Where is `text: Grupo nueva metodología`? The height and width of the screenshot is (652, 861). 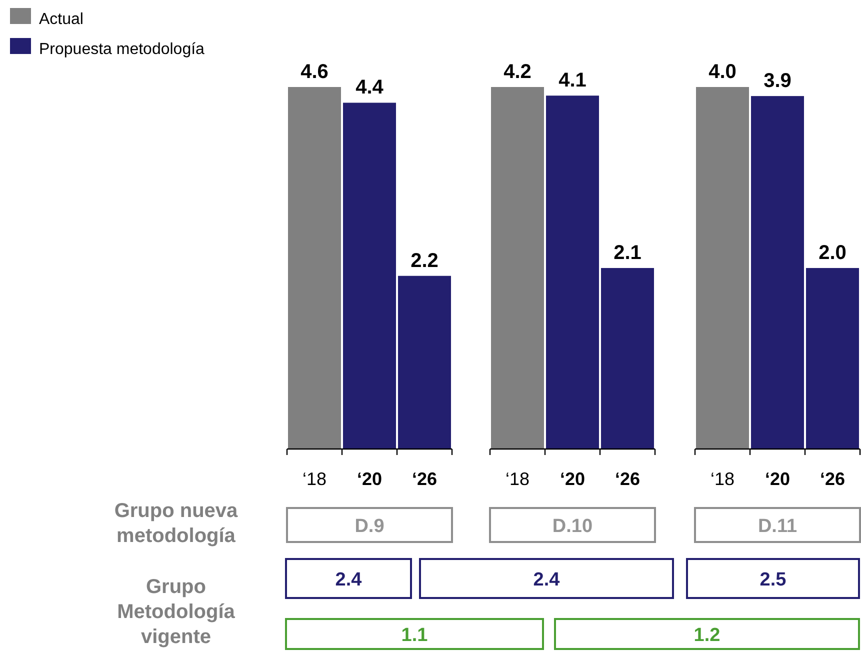
text: Grupo nueva metodología is located at coordinates (176, 523).